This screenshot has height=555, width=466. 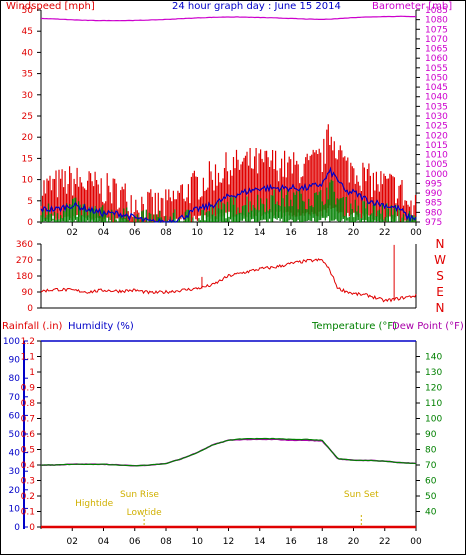 What do you see at coordinates (104, 233) in the screenshot?
I see `panel1-x-tick-label: 04` at bounding box center [104, 233].